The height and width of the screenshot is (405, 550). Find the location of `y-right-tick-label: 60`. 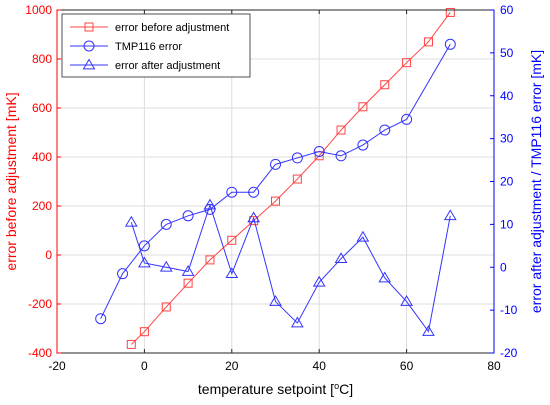

y-right-tick-label: 60 is located at coordinates (507, 10).